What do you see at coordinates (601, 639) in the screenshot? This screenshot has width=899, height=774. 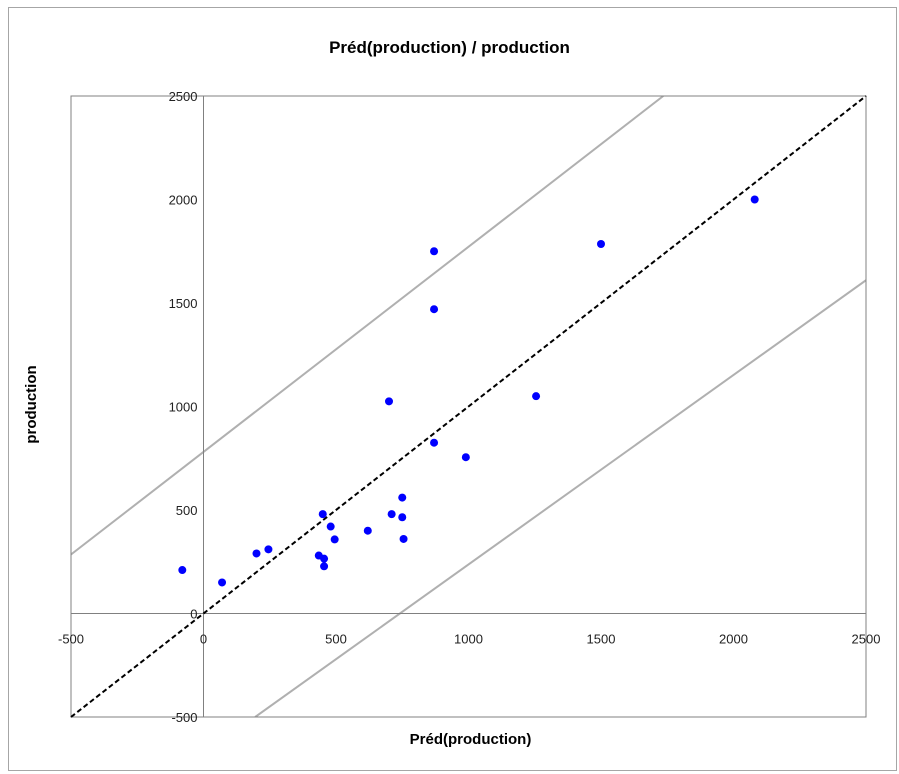 I see `x-tick-label: 1500` at bounding box center [601, 639].